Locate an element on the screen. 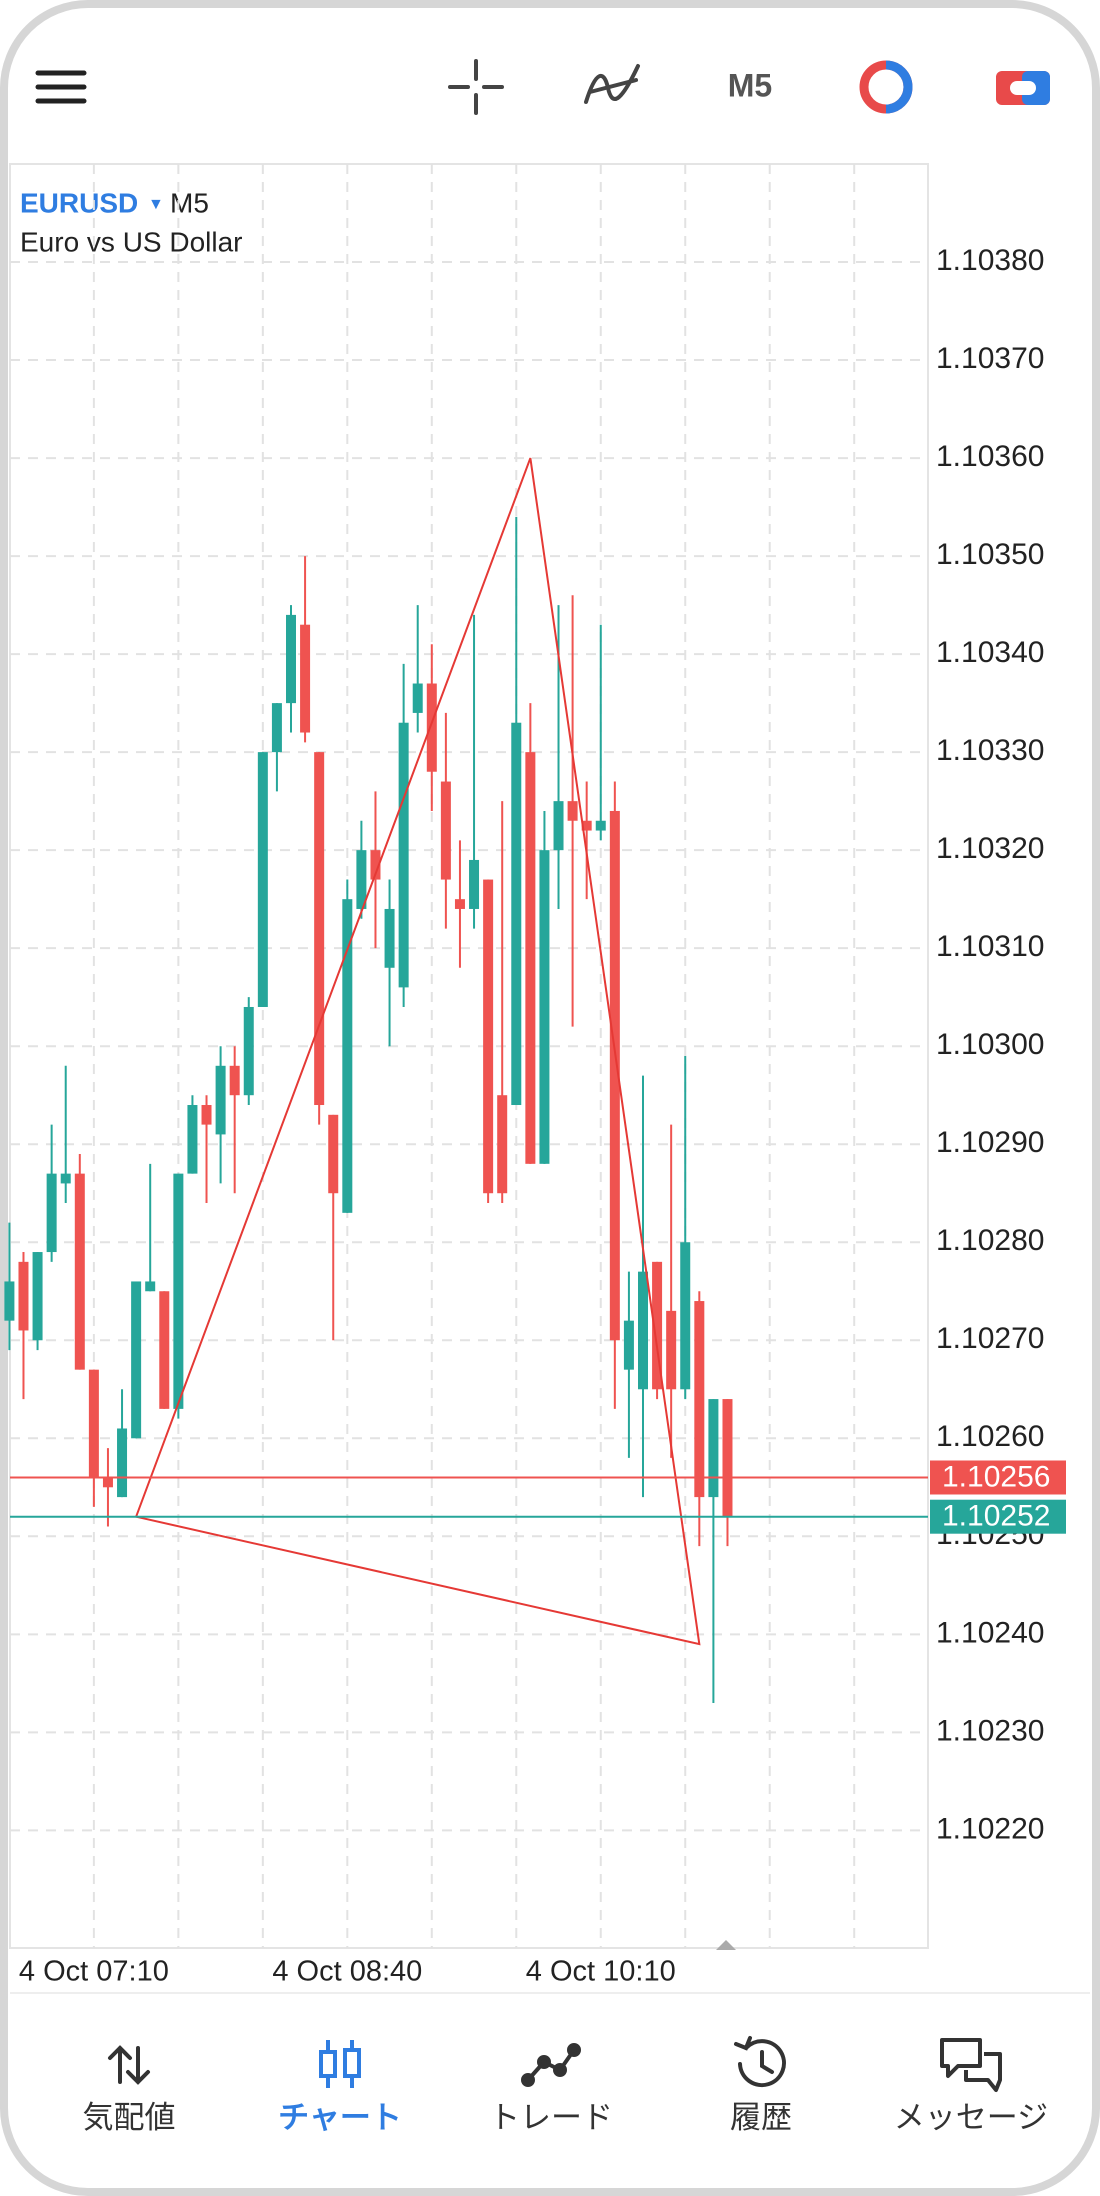  bid-label-box is located at coordinates (998, 1516).